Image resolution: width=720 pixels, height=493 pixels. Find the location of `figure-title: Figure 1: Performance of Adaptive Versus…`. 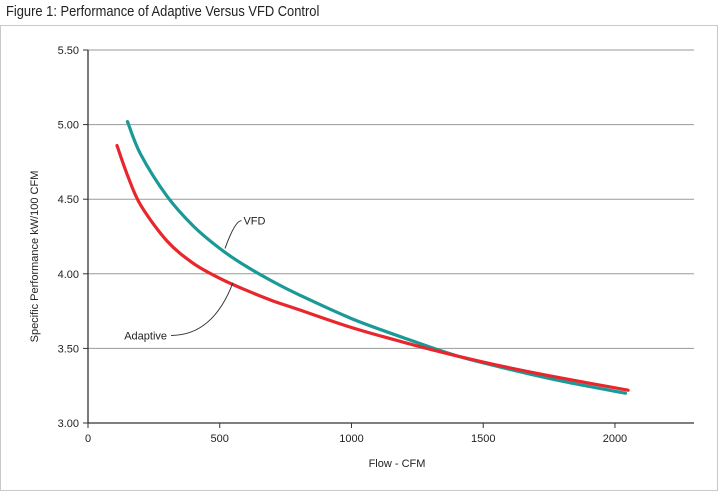

figure-title: Figure 1: Performance of Adaptive Versus… is located at coordinates (163, 11).